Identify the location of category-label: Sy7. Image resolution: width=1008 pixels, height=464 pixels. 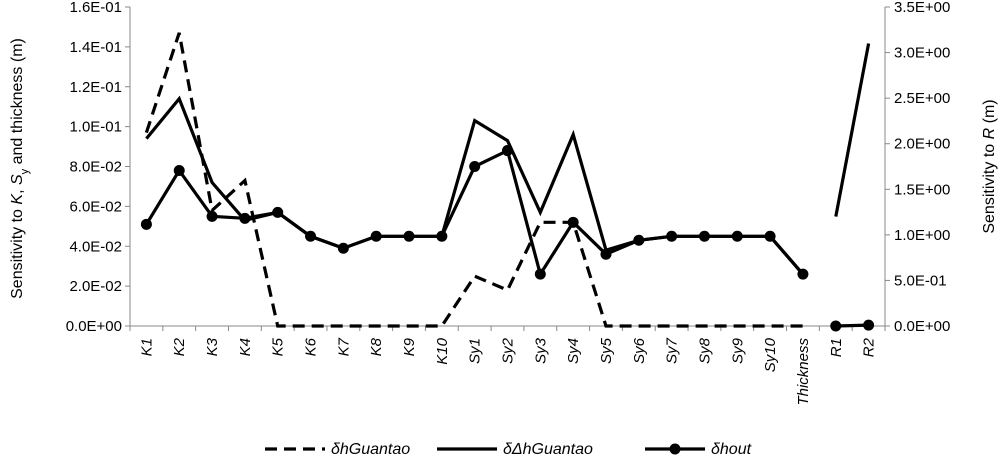
(672, 350).